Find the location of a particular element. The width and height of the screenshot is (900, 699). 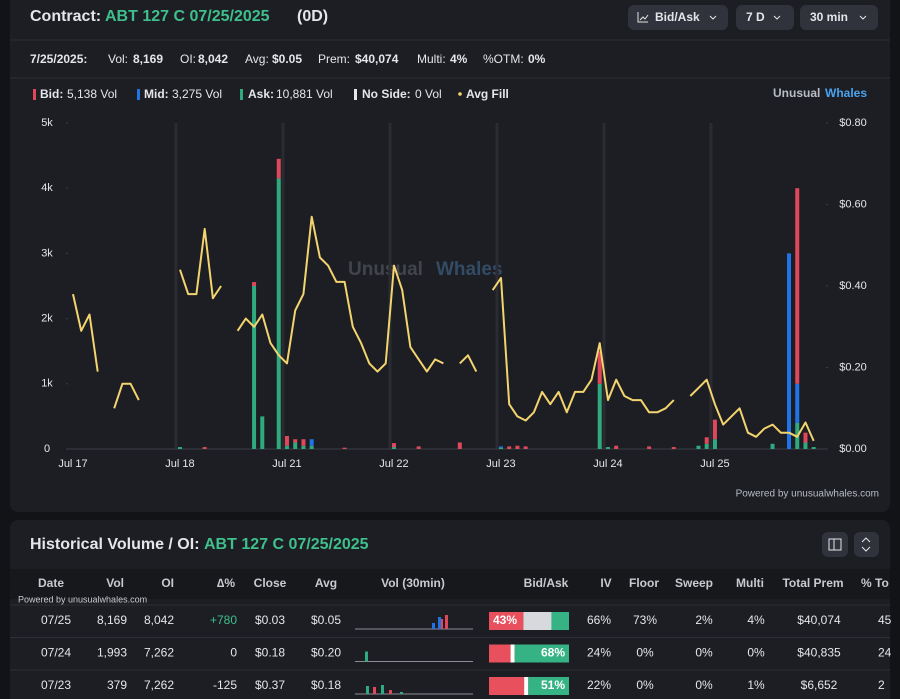

legend-label: Mid: is located at coordinates (156, 94).